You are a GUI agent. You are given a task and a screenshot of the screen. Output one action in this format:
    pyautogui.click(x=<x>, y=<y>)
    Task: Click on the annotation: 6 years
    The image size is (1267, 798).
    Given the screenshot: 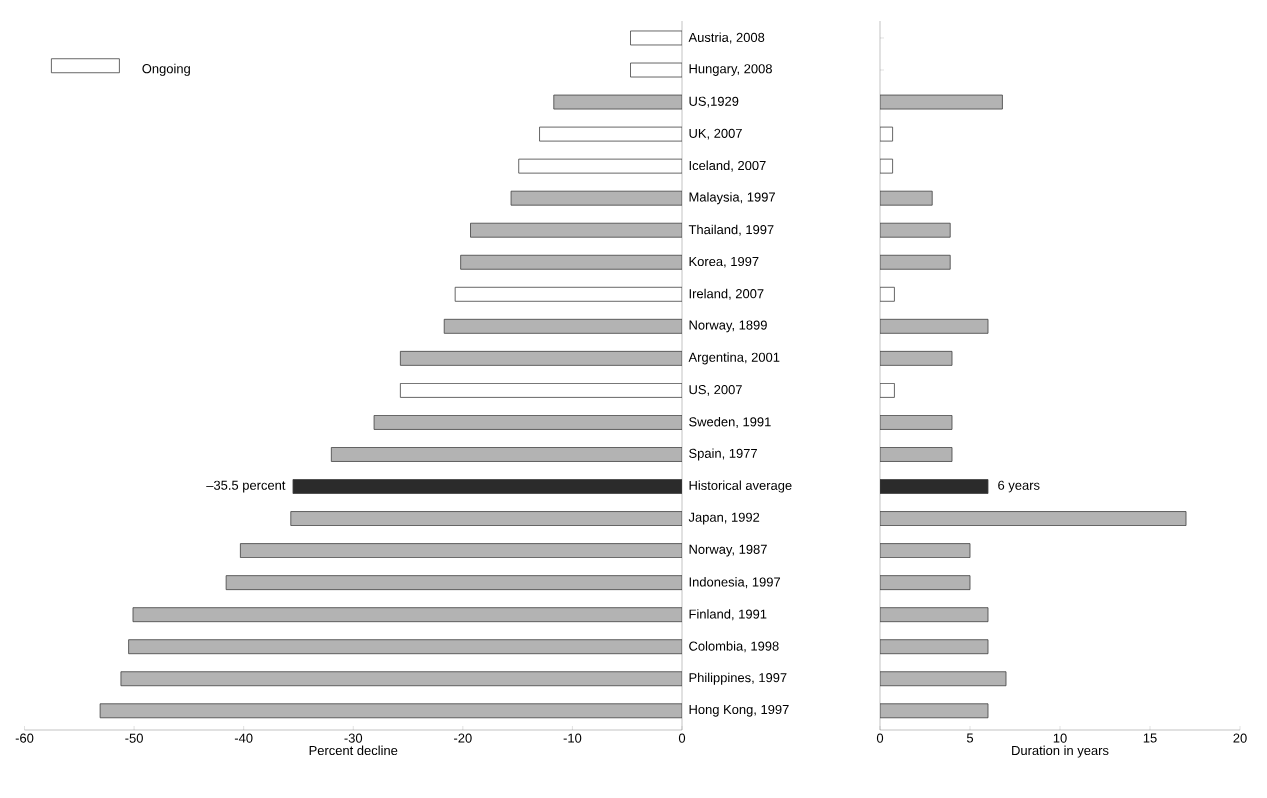 What is the action you would take?
    pyautogui.click(x=1019, y=486)
    